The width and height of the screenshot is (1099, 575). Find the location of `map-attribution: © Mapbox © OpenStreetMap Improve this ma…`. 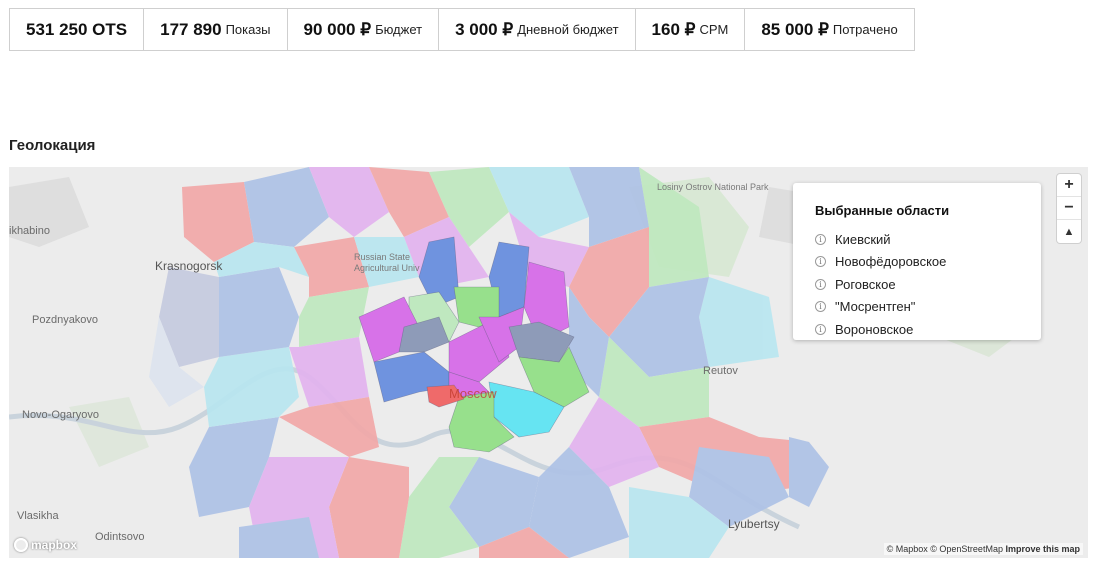

map-attribution: © Mapbox © OpenStreetMap Improve this ma… is located at coordinates (983, 549).